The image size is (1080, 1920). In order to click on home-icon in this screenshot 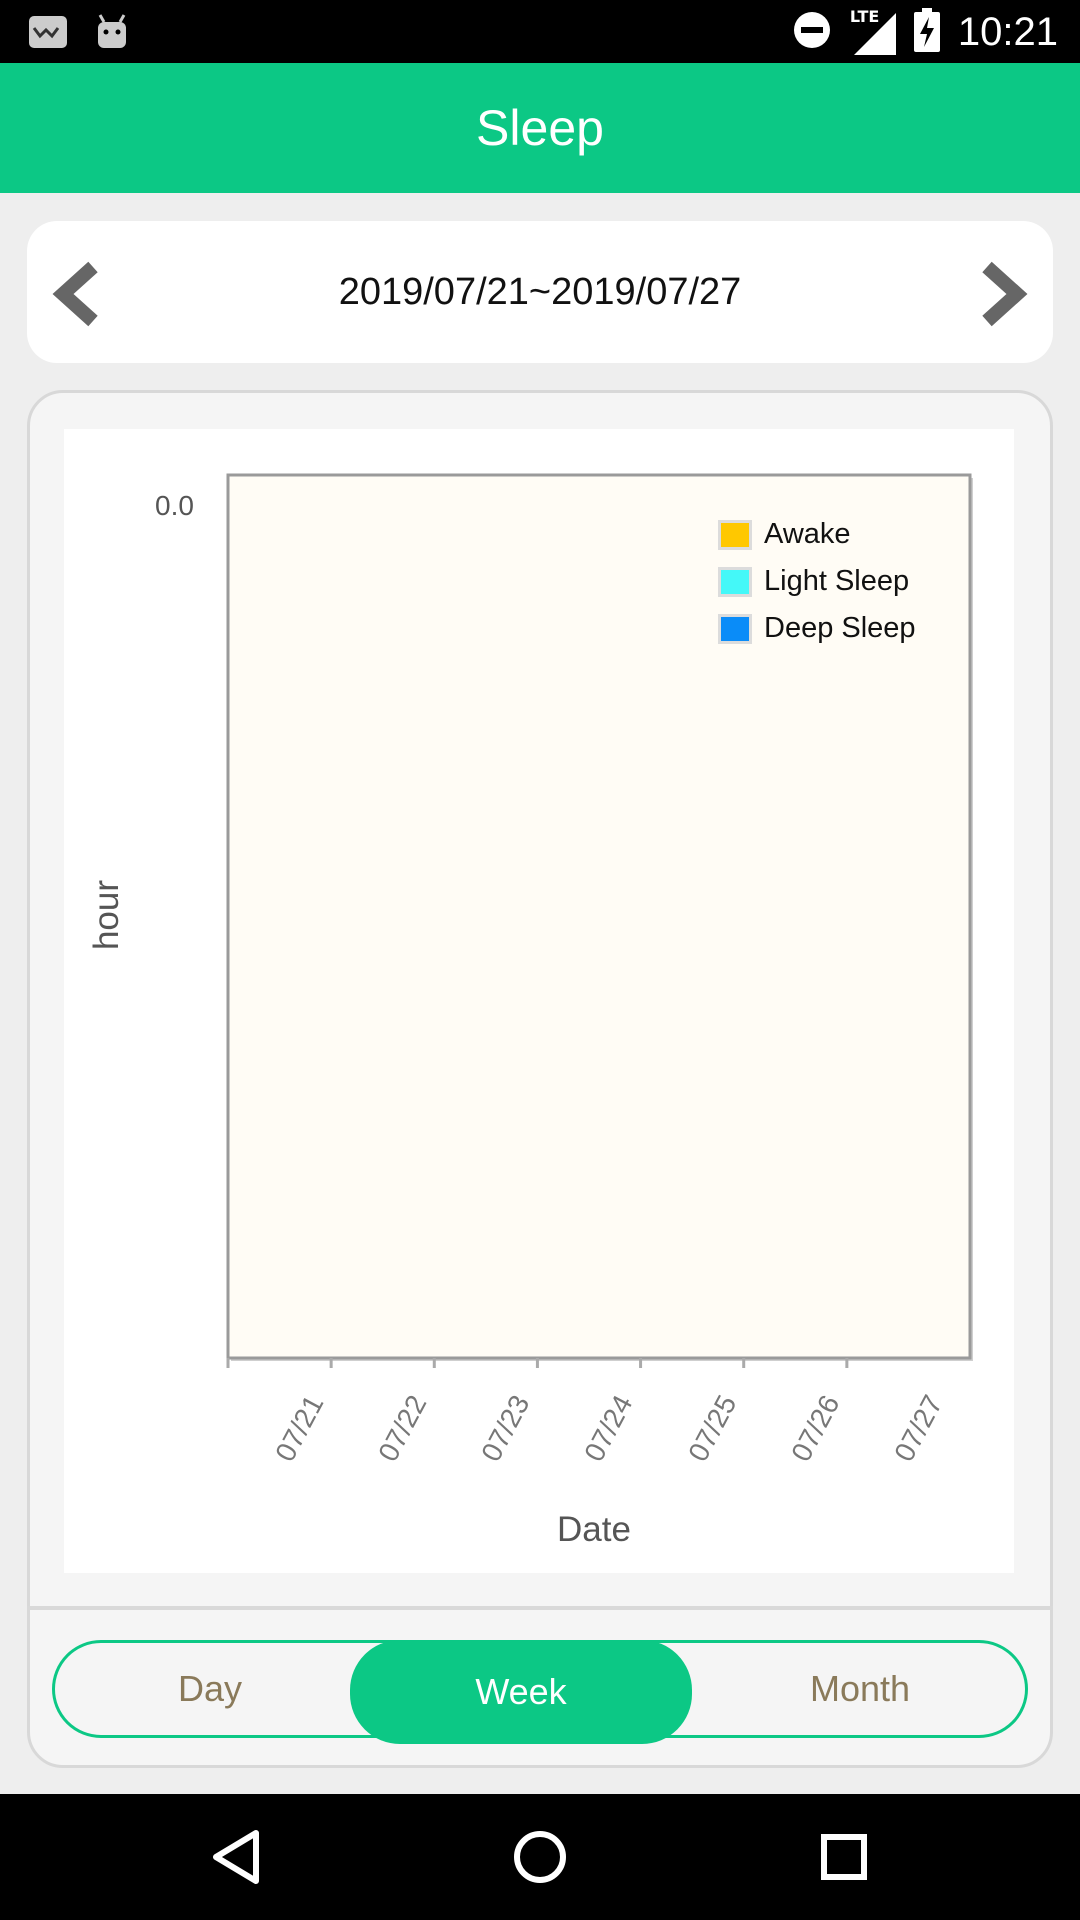, I will do `click(540, 1857)`.